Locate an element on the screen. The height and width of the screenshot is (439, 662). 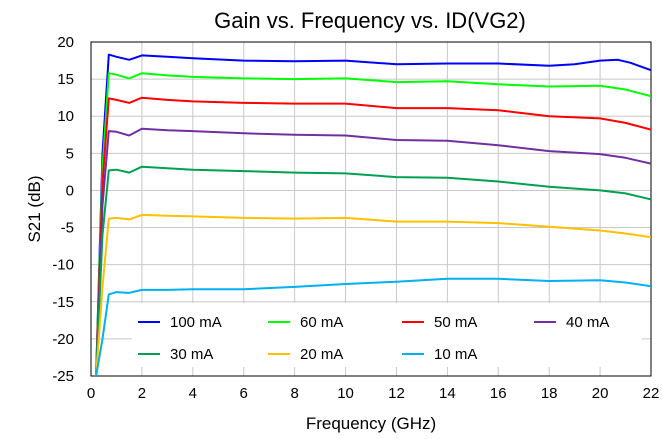
y-tick-label: 20 is located at coordinates (65, 42).